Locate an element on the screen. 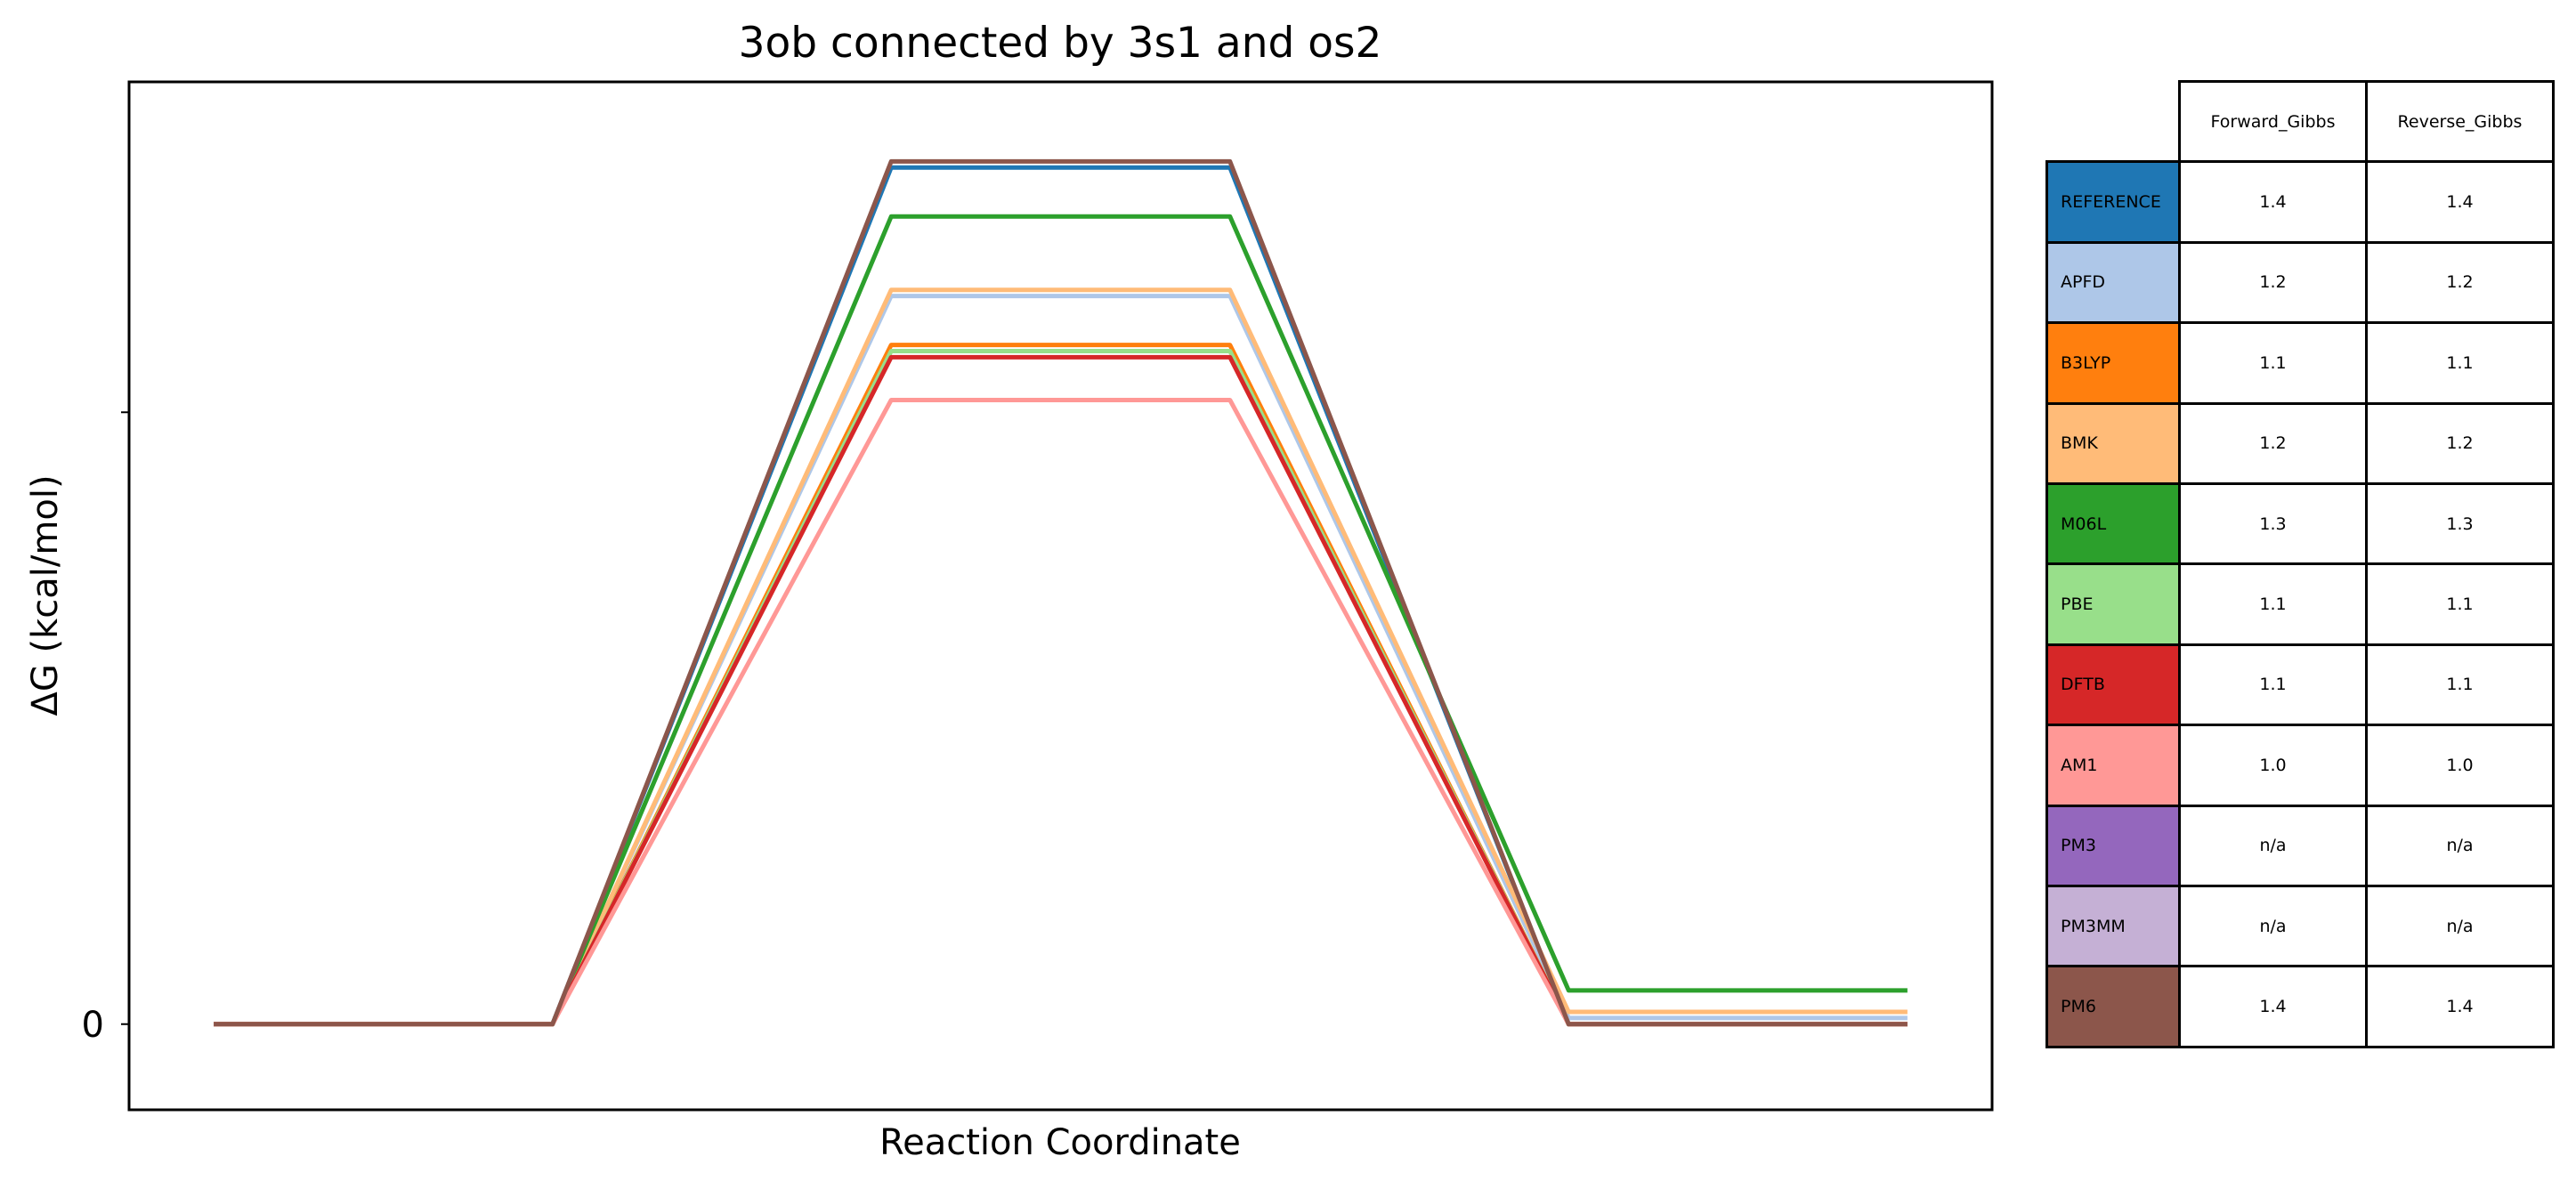 The width and height of the screenshot is (2576, 1189). header-reverse-gibbs: Reverse_Gibbs is located at coordinates (2460, 121).